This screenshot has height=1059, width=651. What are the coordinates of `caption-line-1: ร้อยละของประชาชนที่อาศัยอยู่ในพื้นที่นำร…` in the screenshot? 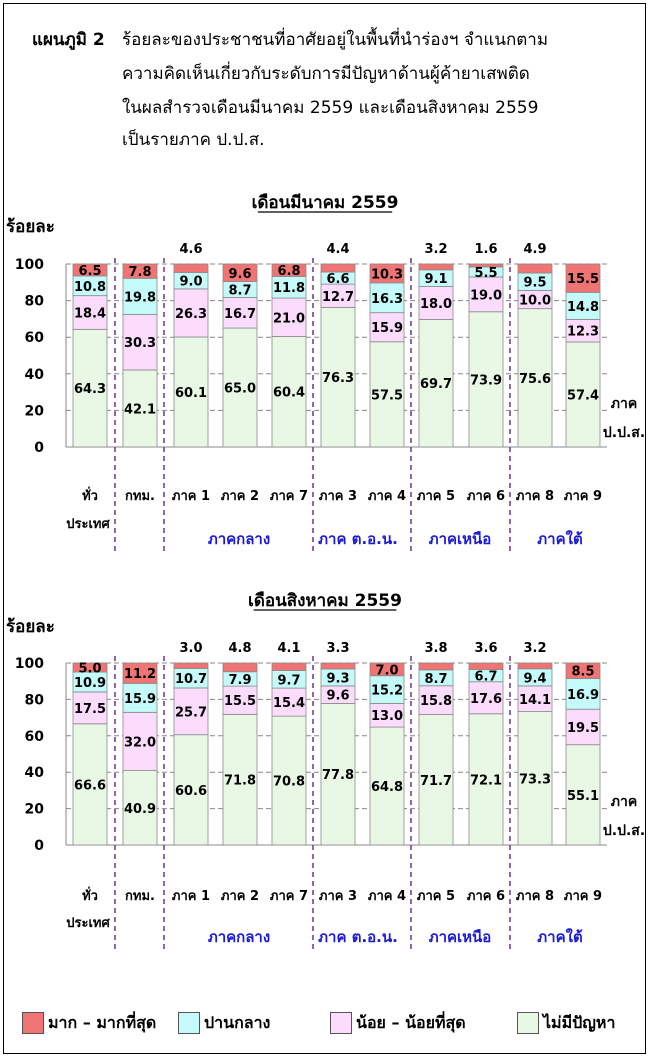 It's located at (335, 40).